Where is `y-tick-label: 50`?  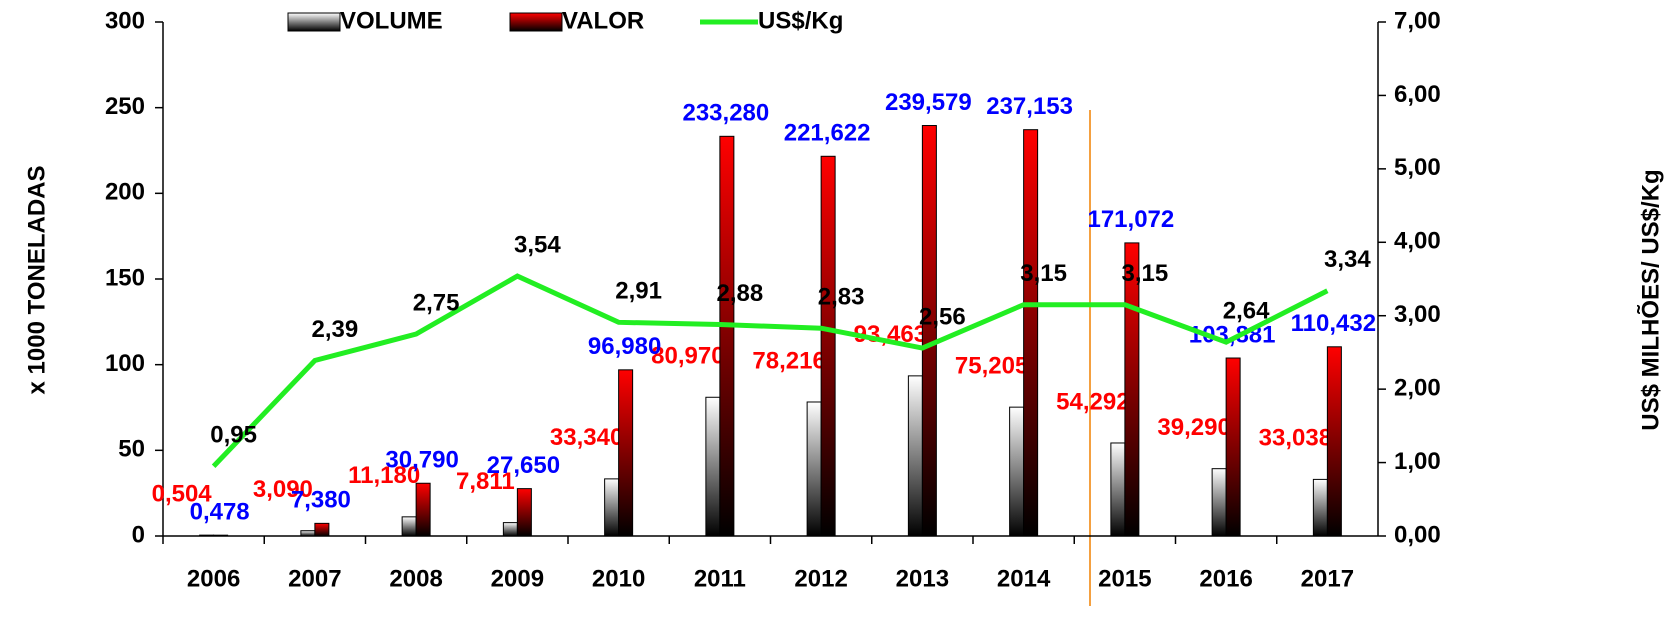
y-tick-label: 50 is located at coordinates (131, 449).